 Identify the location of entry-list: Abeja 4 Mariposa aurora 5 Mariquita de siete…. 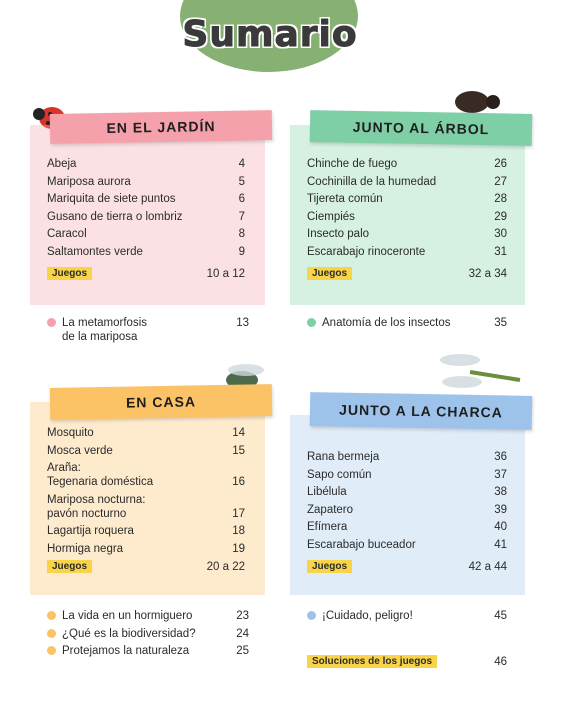
(146, 210).